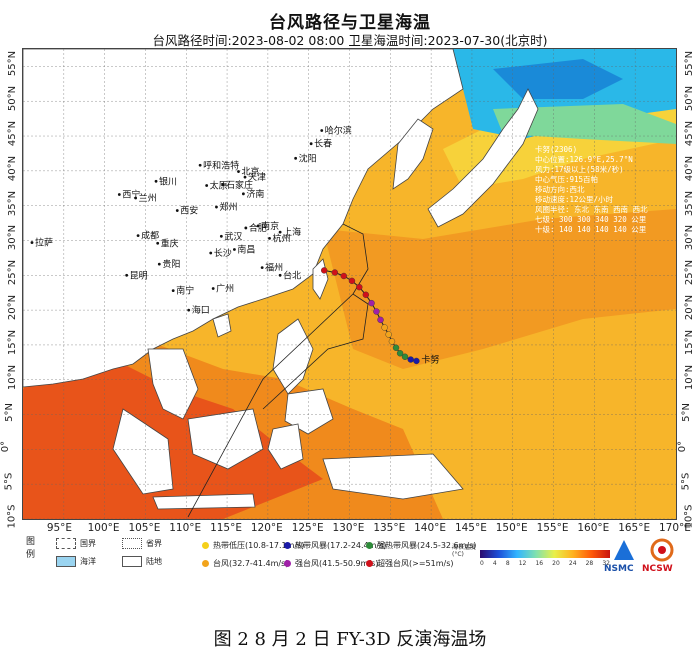  Describe the element at coordinates (154, 561) in the screenshot. I see `legend-label: 陆地` at that location.